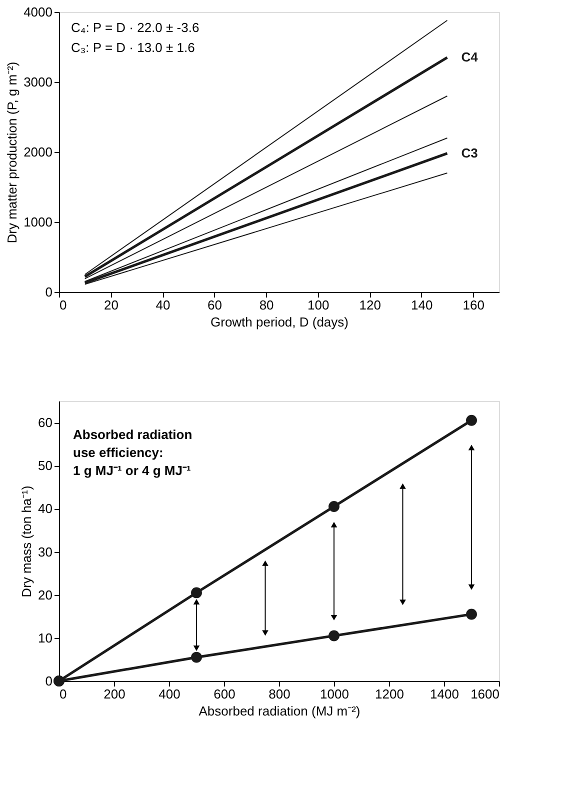 The height and width of the screenshot is (808, 577). What do you see at coordinates (318, 305) in the screenshot?
I see `x-tick-label: 100` at bounding box center [318, 305].